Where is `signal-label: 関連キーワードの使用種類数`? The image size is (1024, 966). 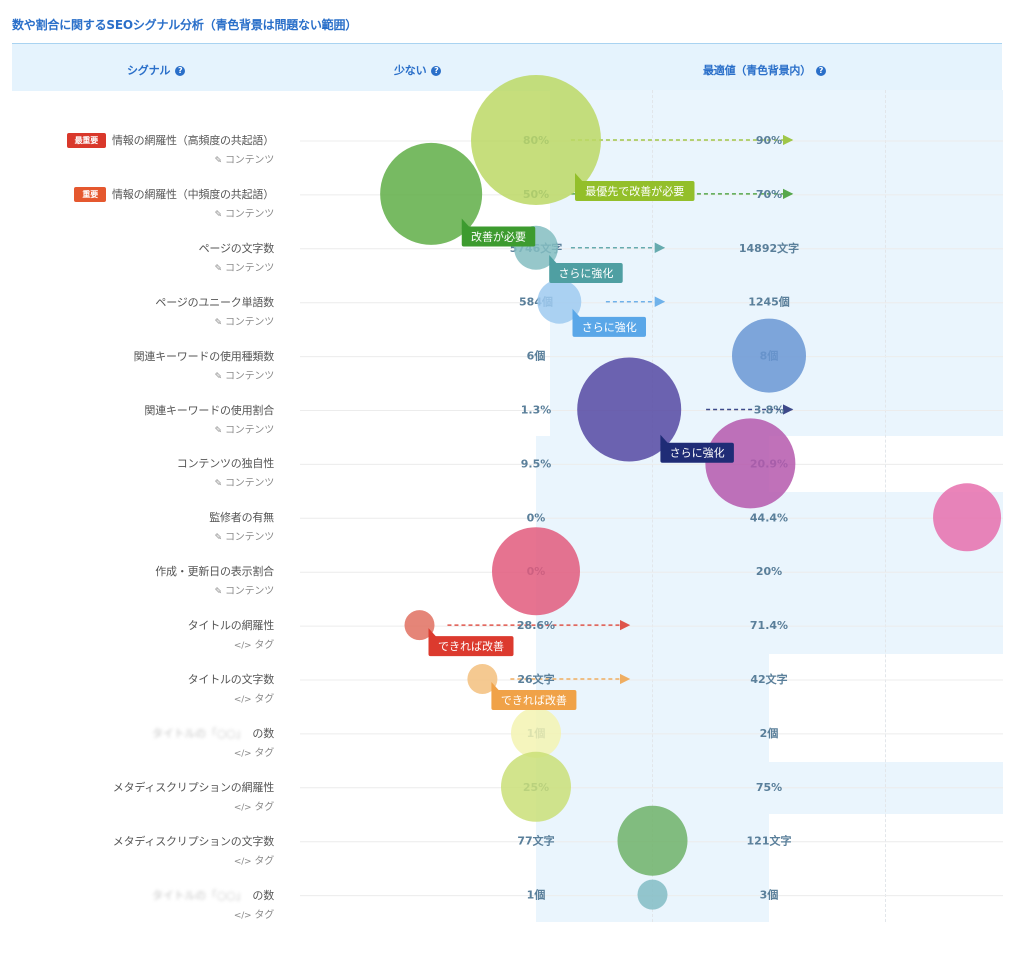 signal-label: 関連キーワードの使用種類数 is located at coordinates (204, 356).